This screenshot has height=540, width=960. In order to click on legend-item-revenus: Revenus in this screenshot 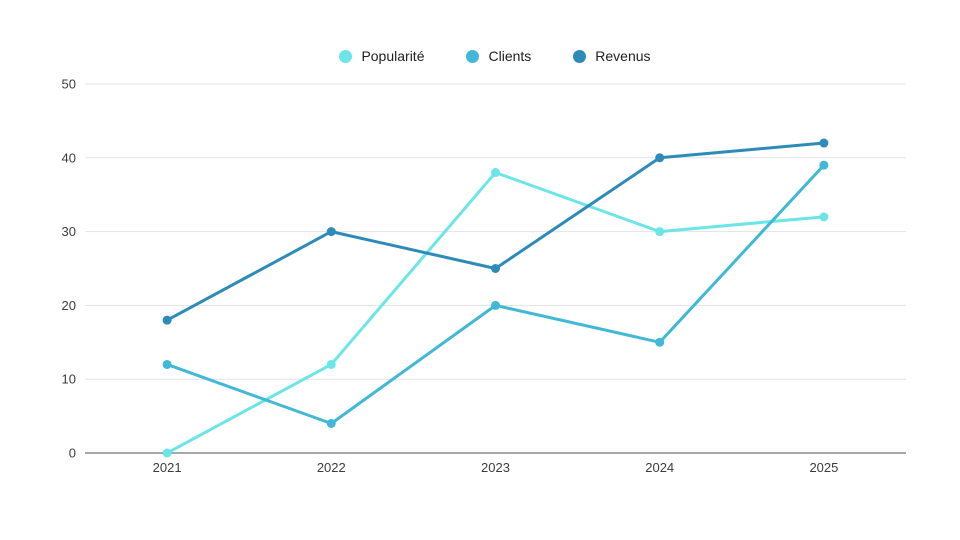, I will do `click(612, 56)`.